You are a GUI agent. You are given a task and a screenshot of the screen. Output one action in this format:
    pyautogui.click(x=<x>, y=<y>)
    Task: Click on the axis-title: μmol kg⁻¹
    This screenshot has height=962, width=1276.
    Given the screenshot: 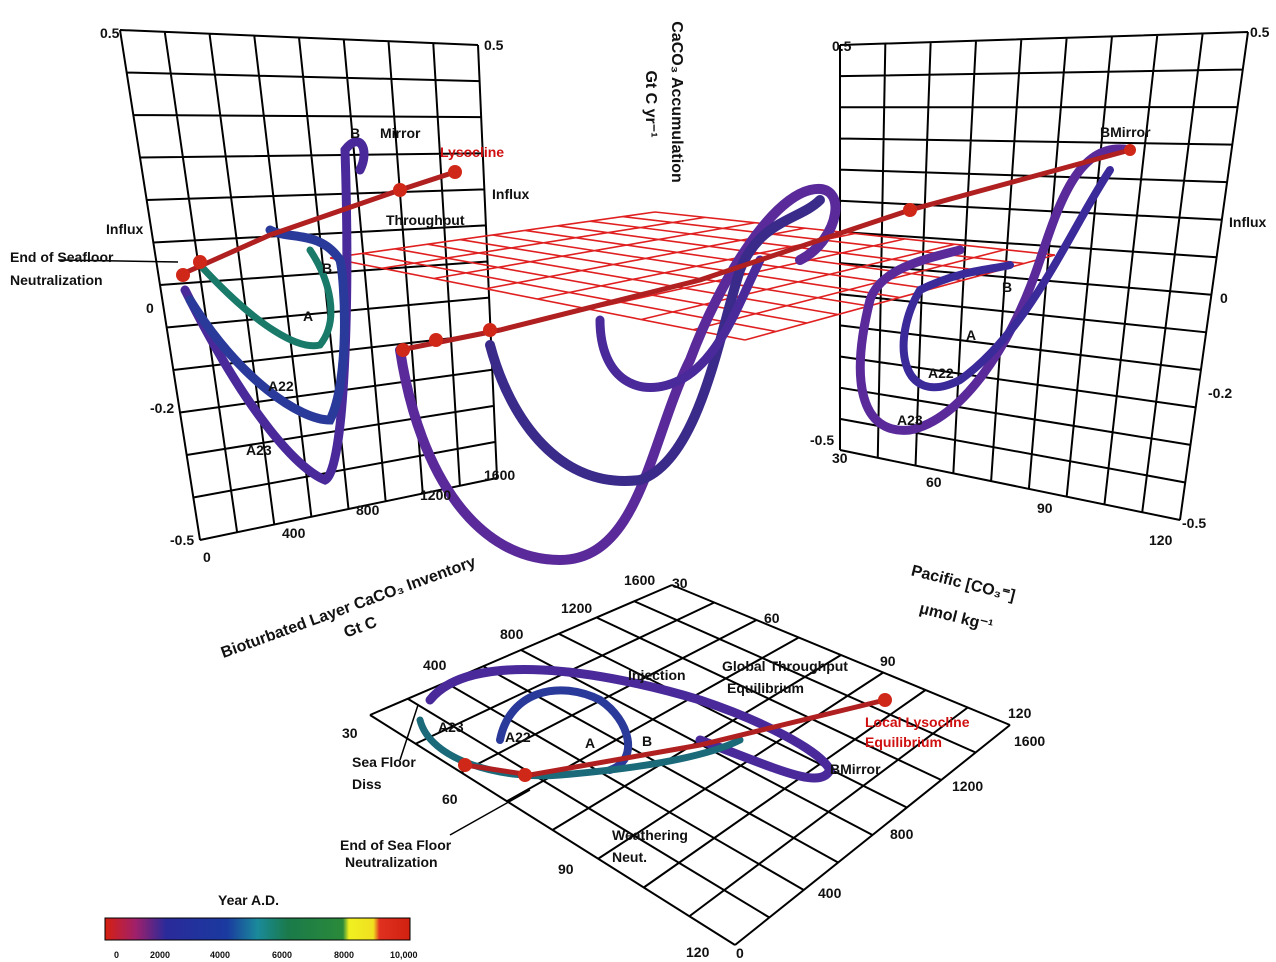 What is the action you would take?
    pyautogui.click(x=956, y=617)
    